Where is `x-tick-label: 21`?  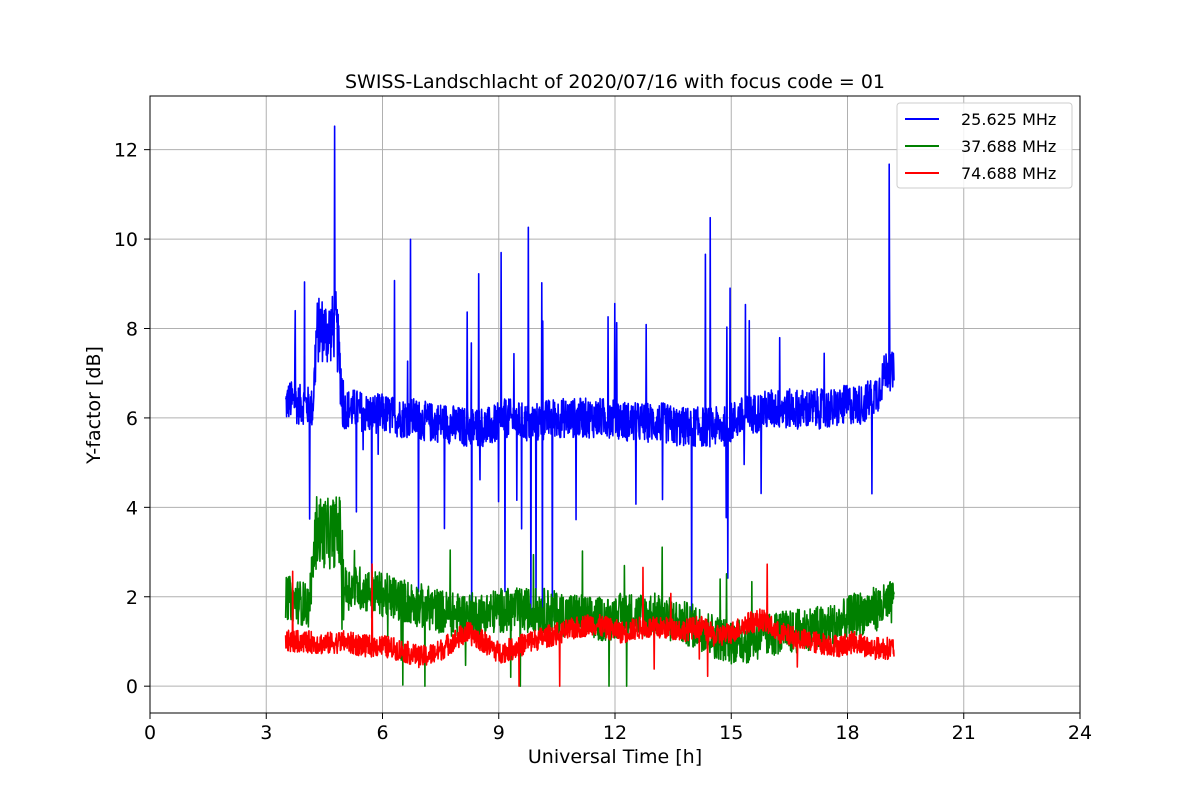 x-tick-label: 21 is located at coordinates (964, 733).